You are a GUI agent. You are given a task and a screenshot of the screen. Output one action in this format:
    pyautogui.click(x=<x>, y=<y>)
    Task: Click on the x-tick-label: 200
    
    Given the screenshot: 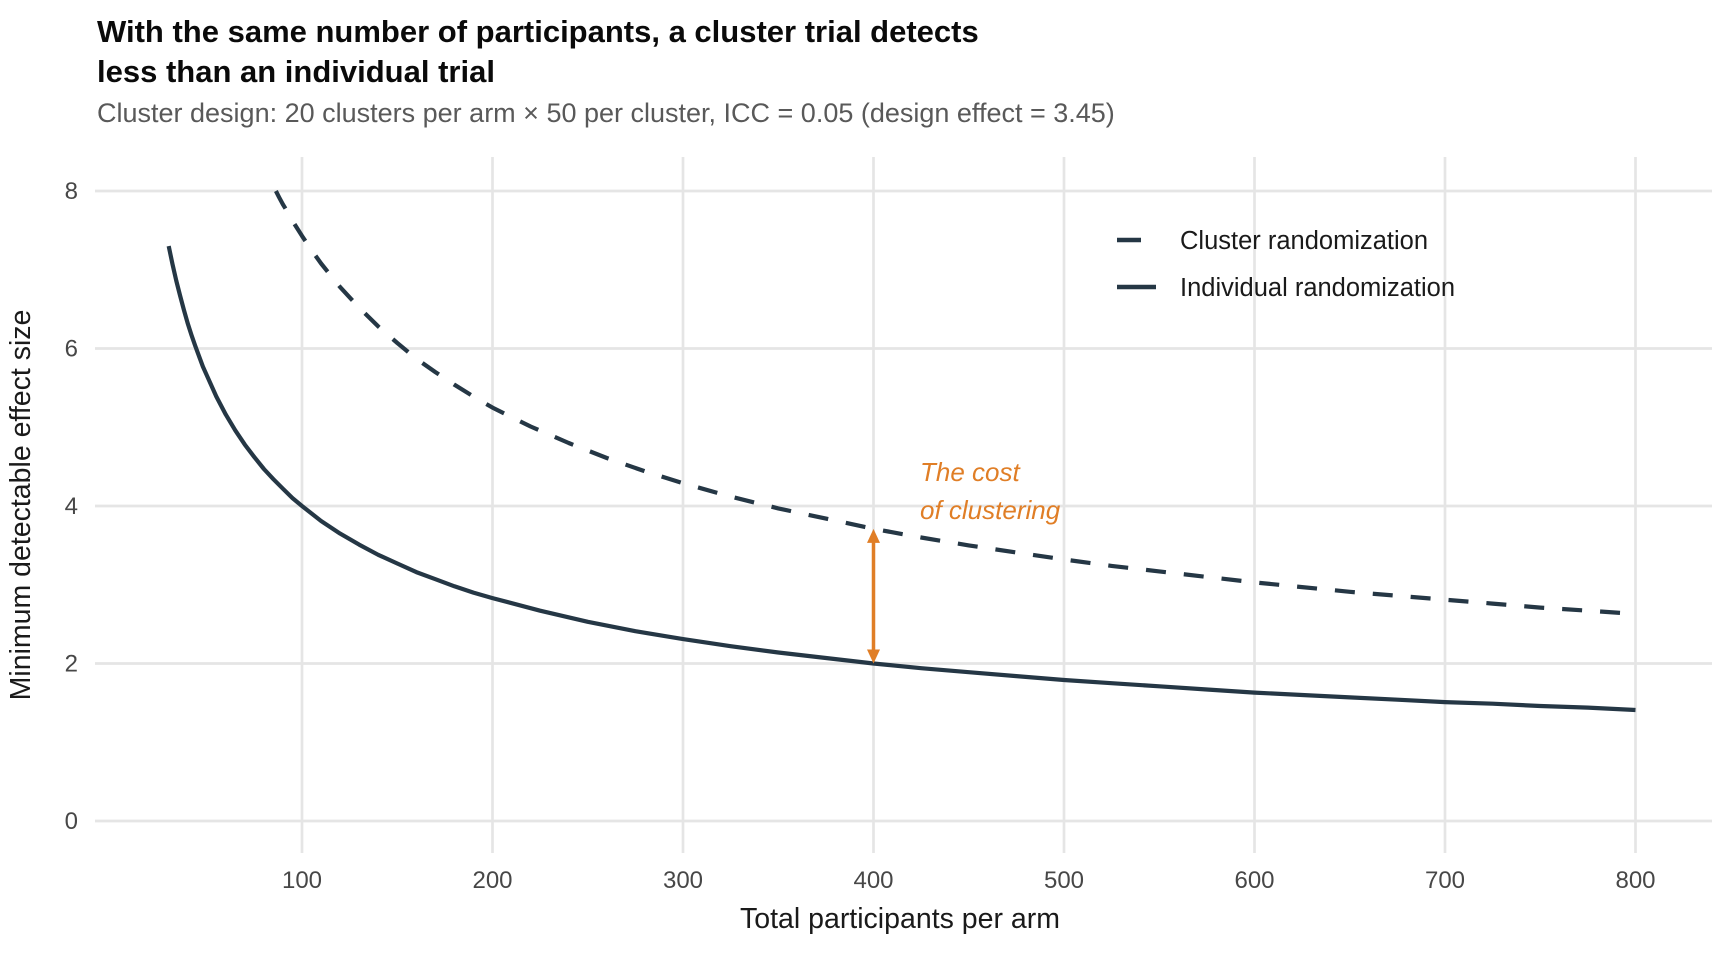 What is the action you would take?
    pyautogui.click(x=492, y=880)
    